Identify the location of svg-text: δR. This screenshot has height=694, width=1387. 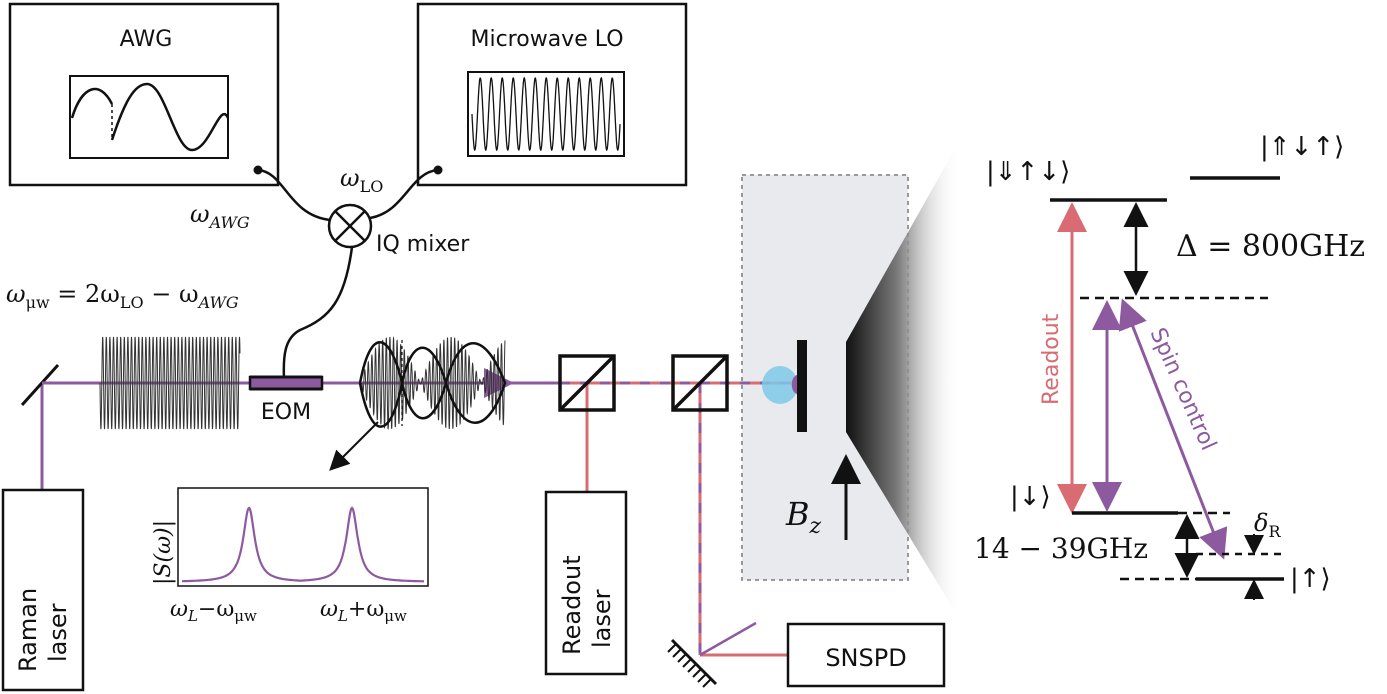
(1267, 525).